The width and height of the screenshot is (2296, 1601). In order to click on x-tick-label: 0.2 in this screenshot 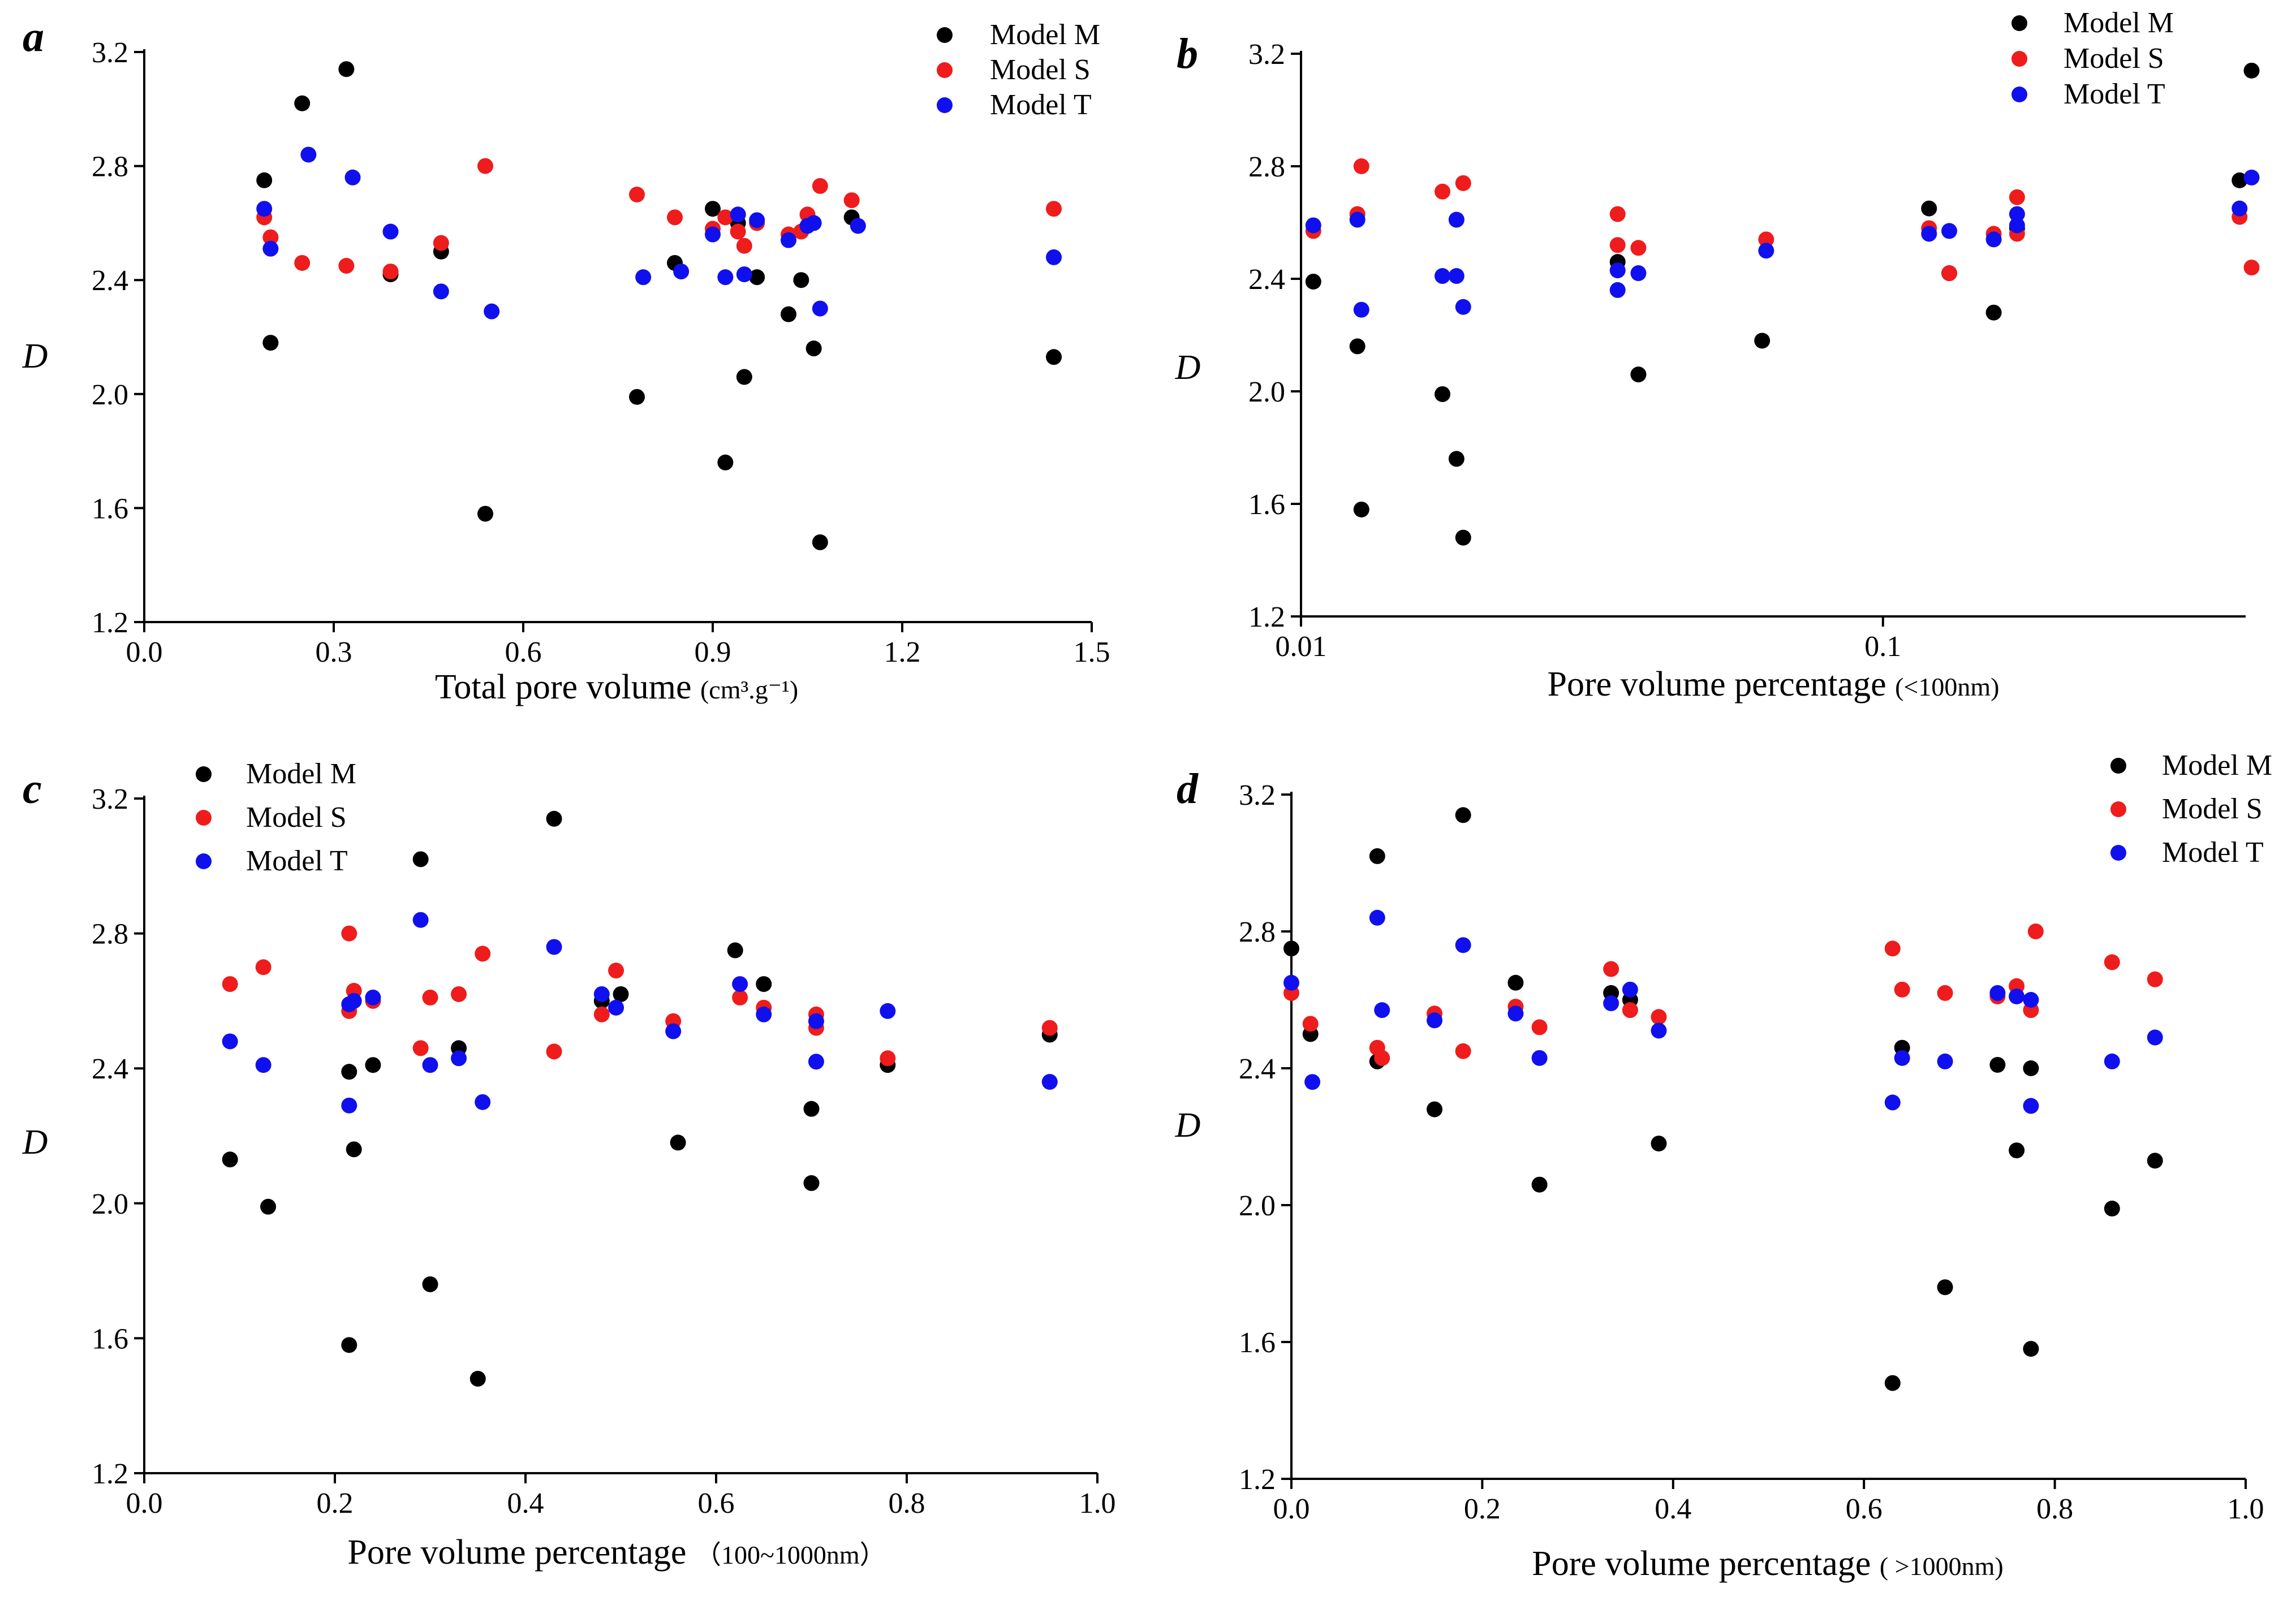, I will do `click(1482, 1509)`.